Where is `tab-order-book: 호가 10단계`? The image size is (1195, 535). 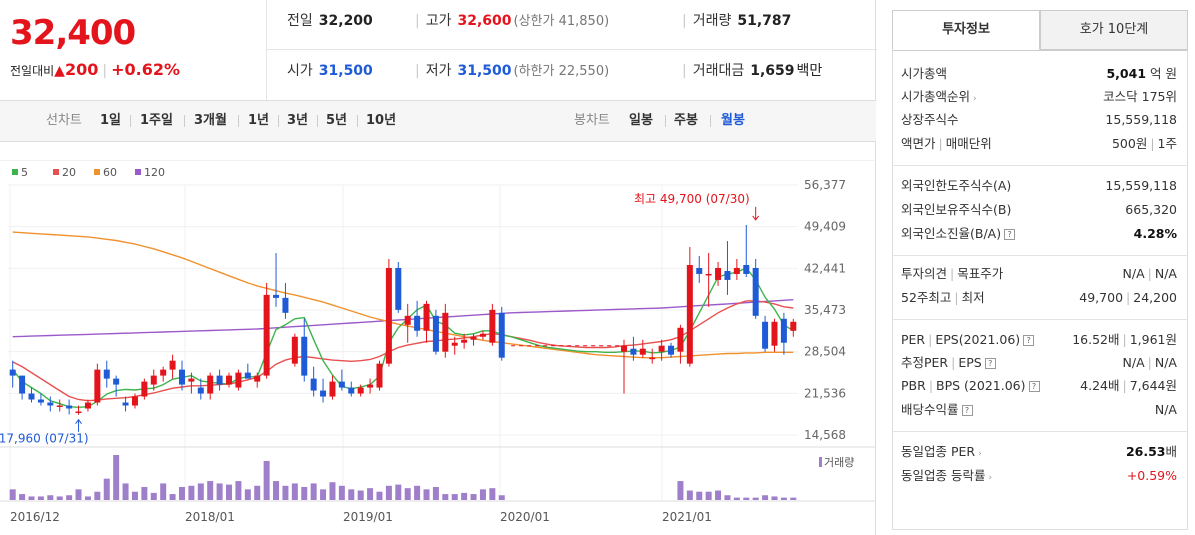 tab-order-book: 호가 10단계 is located at coordinates (1114, 30).